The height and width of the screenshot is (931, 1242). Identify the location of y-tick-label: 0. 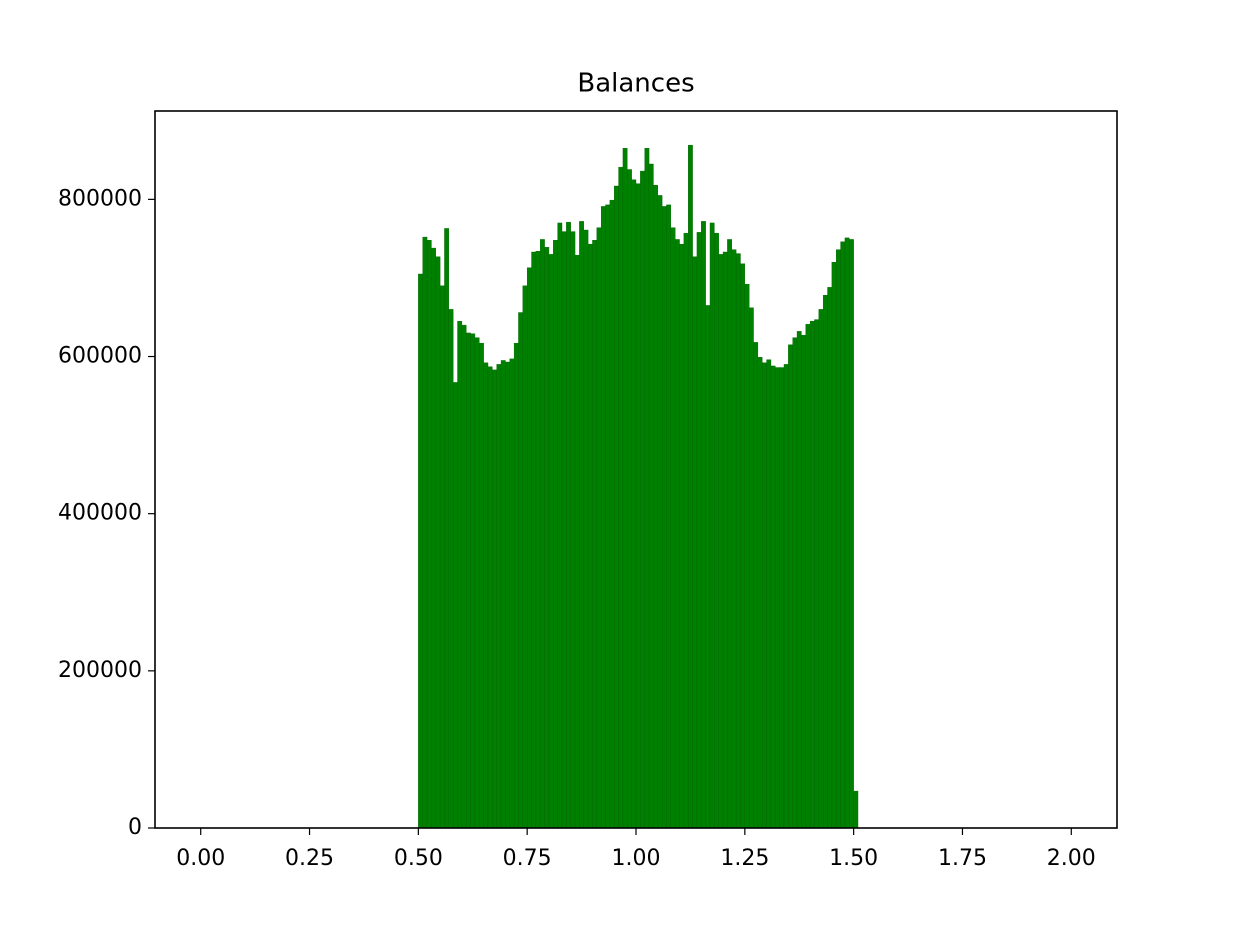
(135, 827).